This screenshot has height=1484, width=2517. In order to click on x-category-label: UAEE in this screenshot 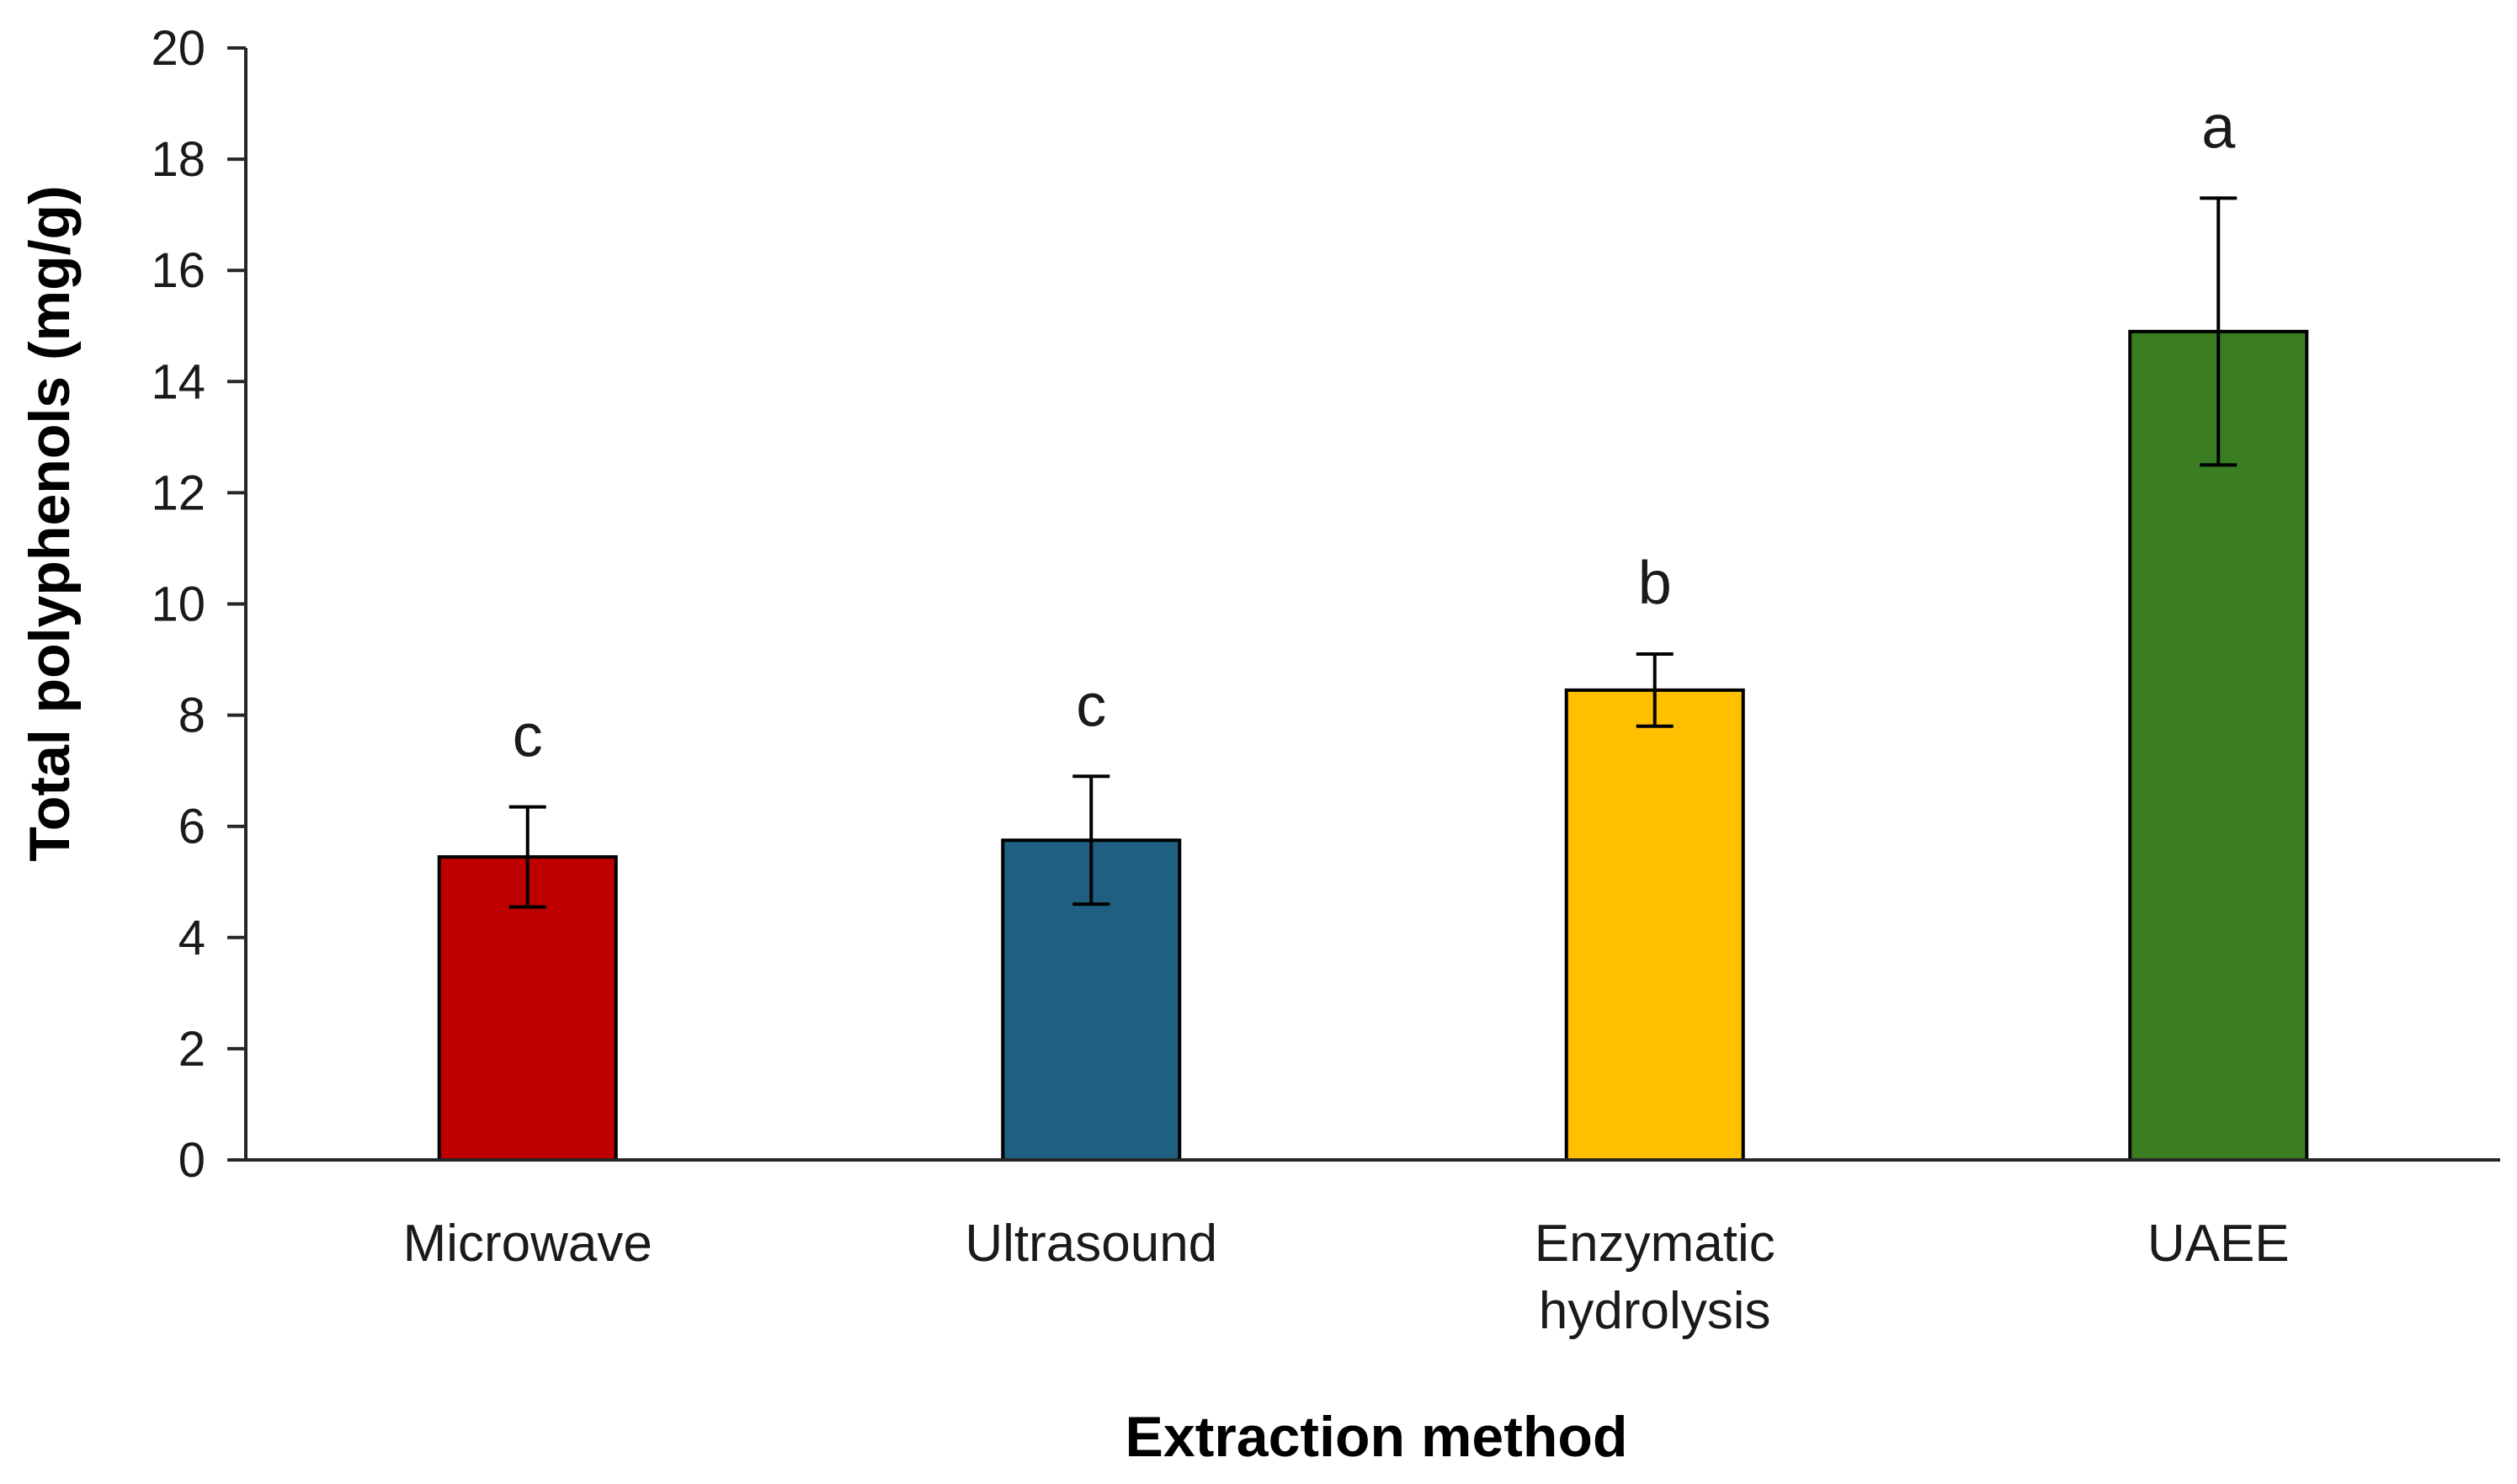, I will do `click(2219, 1244)`.